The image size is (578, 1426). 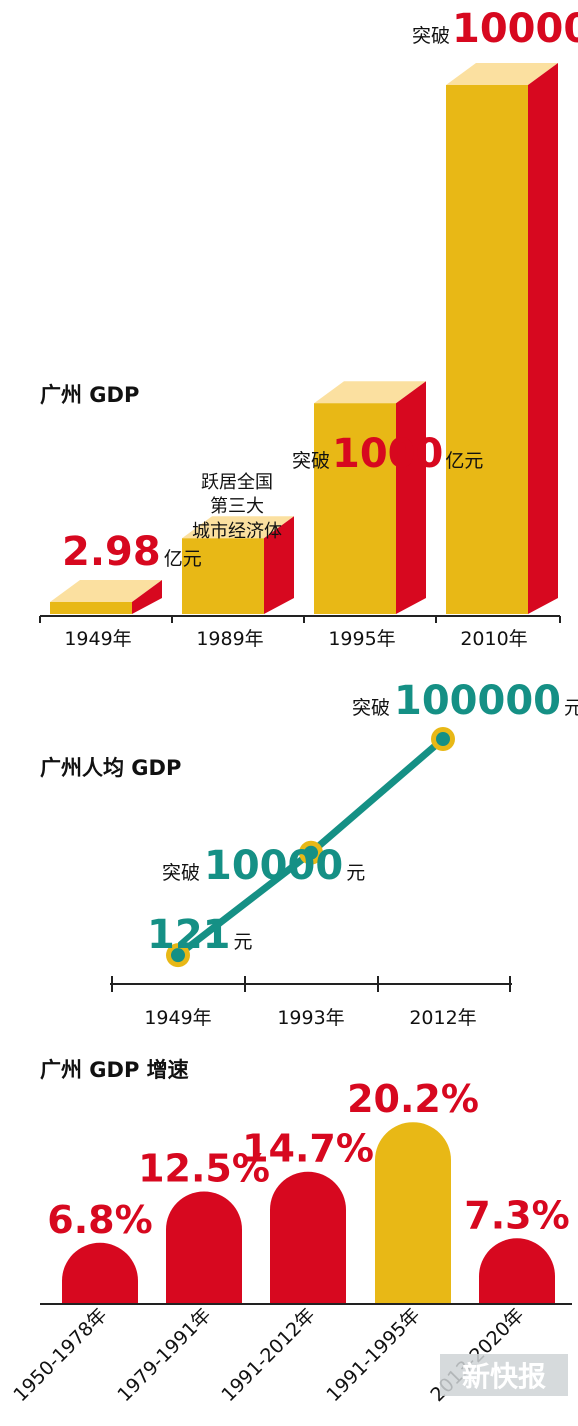 What do you see at coordinates (371, 708) in the screenshot?
I see `per-capita-2012-prefix: 突破` at bounding box center [371, 708].